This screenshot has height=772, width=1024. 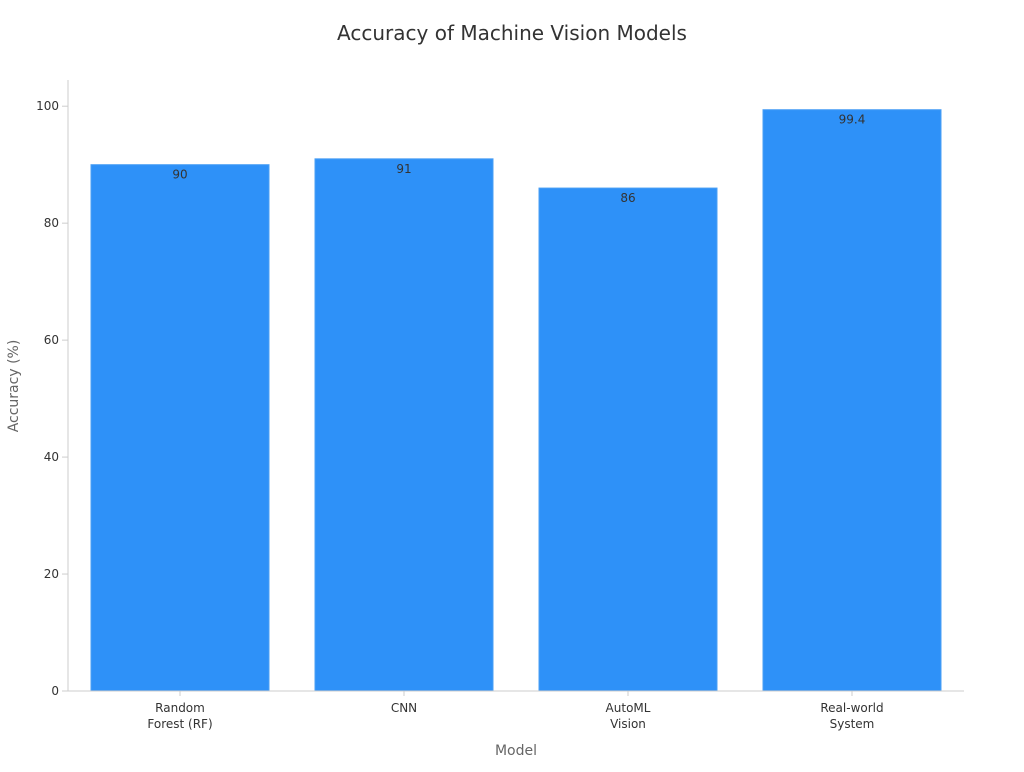 I want to click on y-tick-label: 20, so click(x=51, y=574).